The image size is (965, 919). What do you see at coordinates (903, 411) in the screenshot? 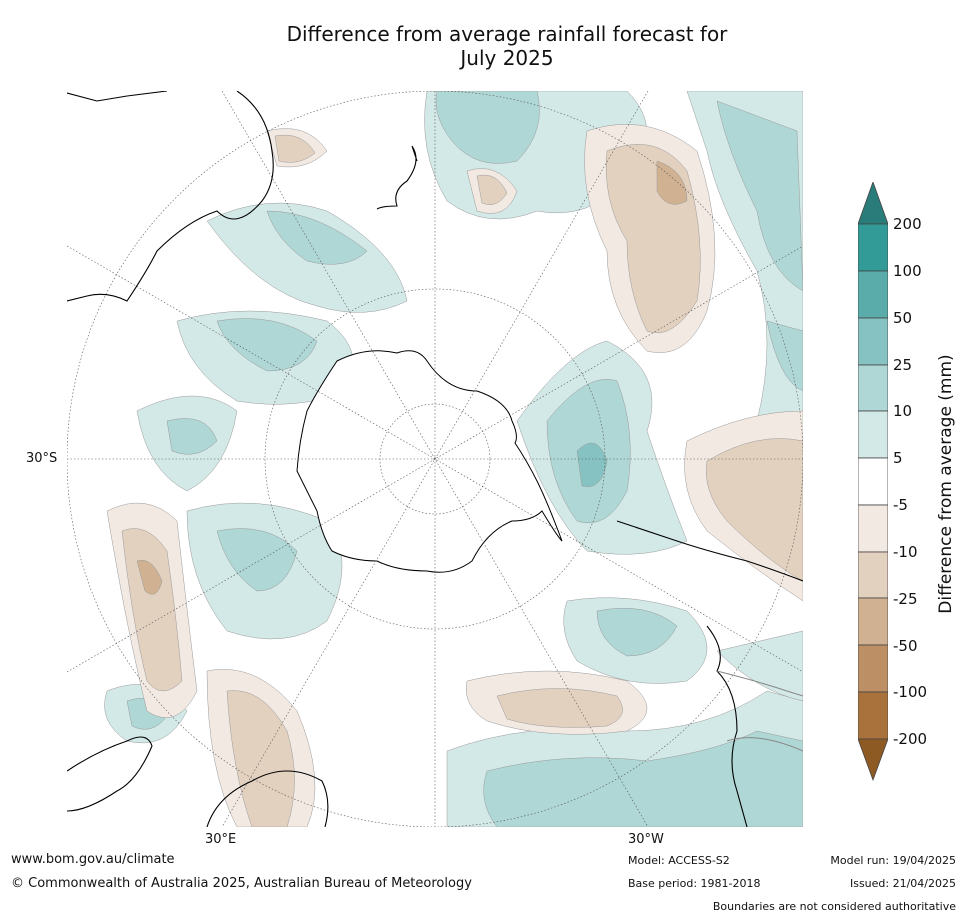
I see `colorbar-tick: 10` at bounding box center [903, 411].